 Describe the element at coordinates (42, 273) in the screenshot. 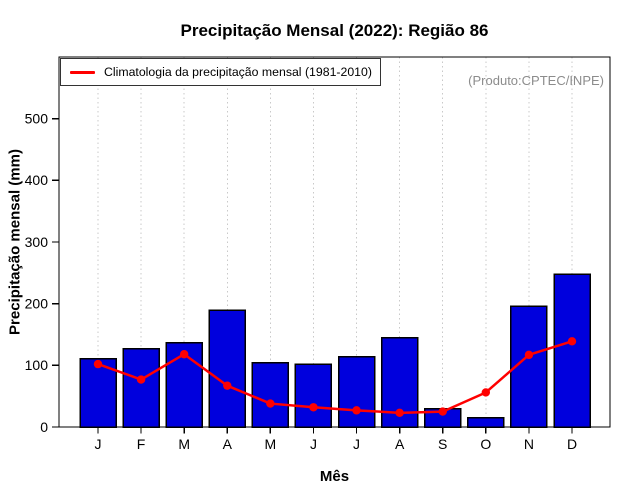

I see `y-axis: 0 100 200 300 400 500` at that location.